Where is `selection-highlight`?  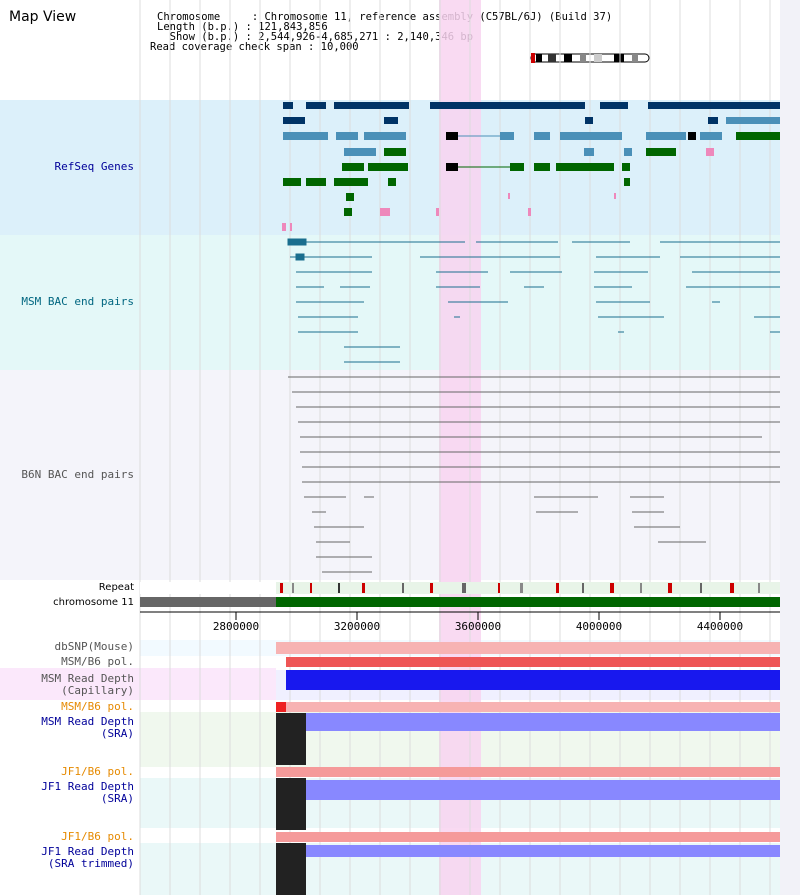
selection-highlight is located at coordinates (460, 447).